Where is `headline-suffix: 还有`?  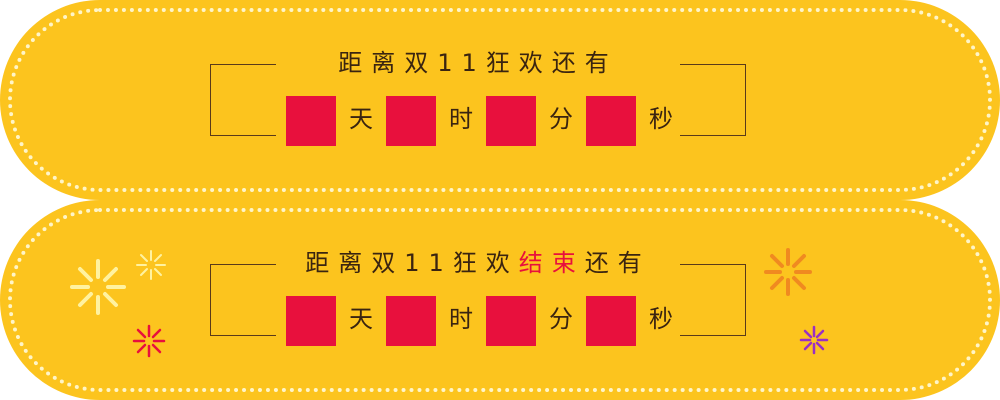
headline-suffix: 还有 is located at coordinates (617, 263).